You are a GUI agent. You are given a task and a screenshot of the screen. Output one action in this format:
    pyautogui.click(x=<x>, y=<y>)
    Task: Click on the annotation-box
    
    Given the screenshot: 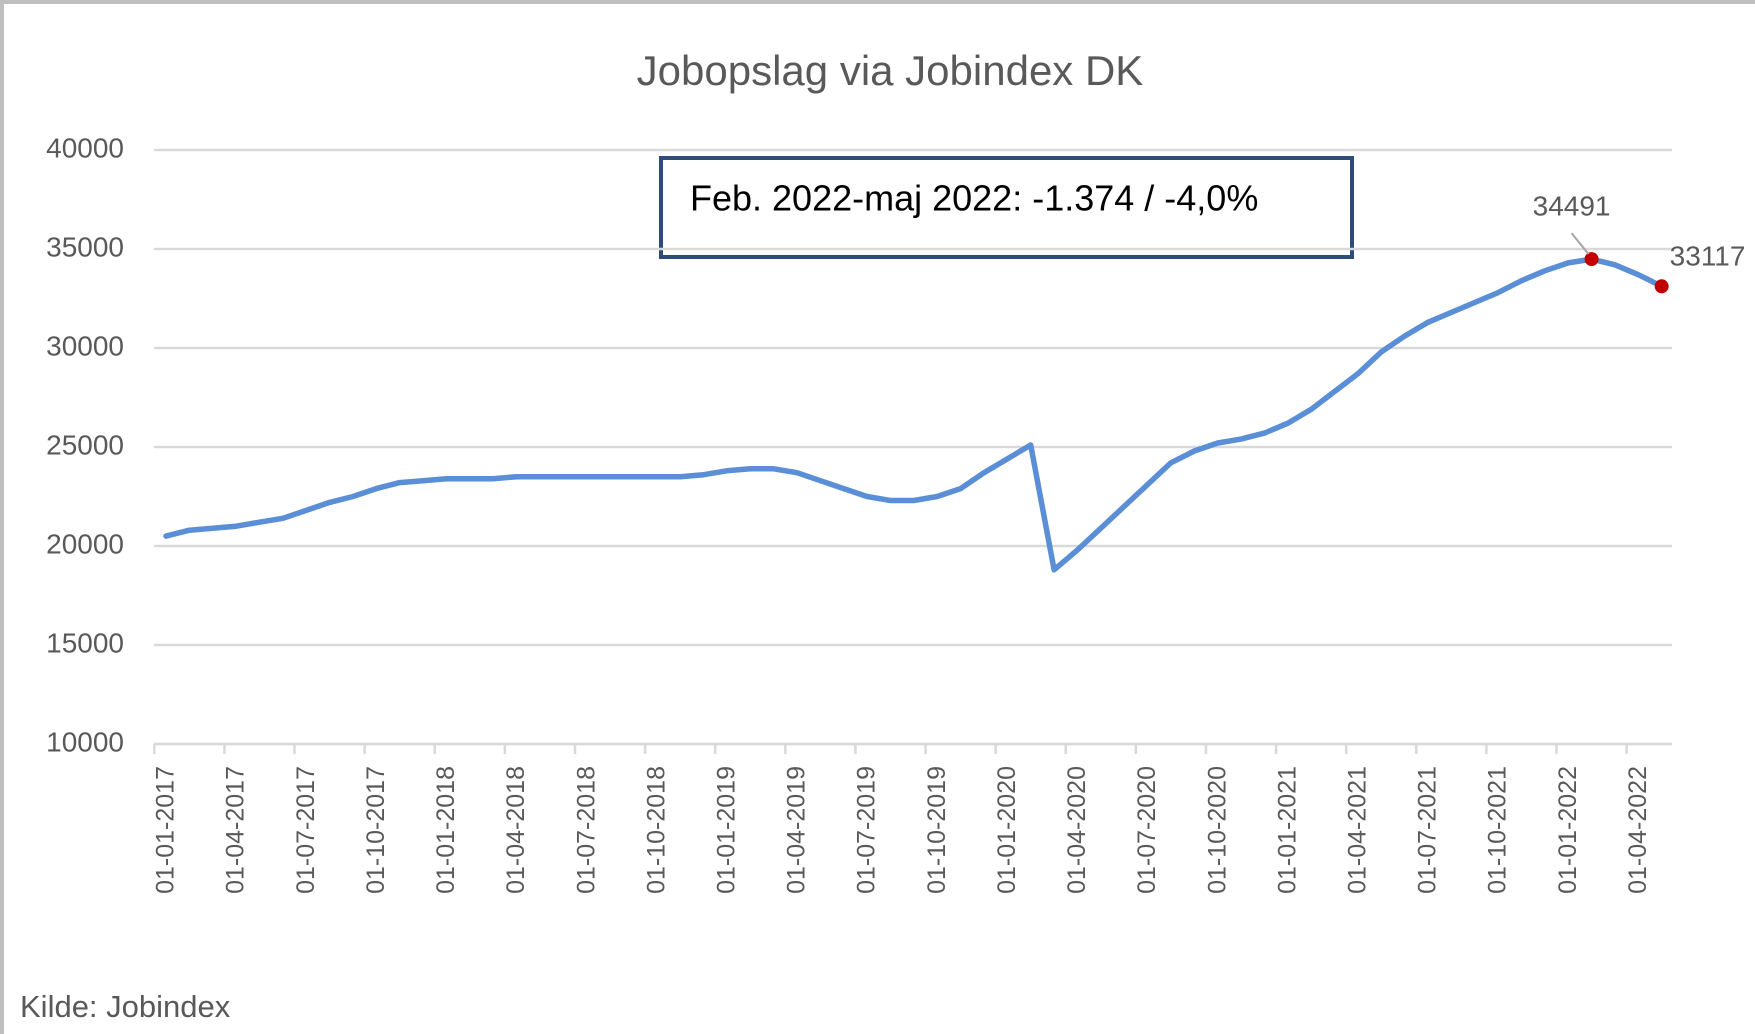 What is the action you would take?
    pyautogui.click(x=1006, y=207)
    